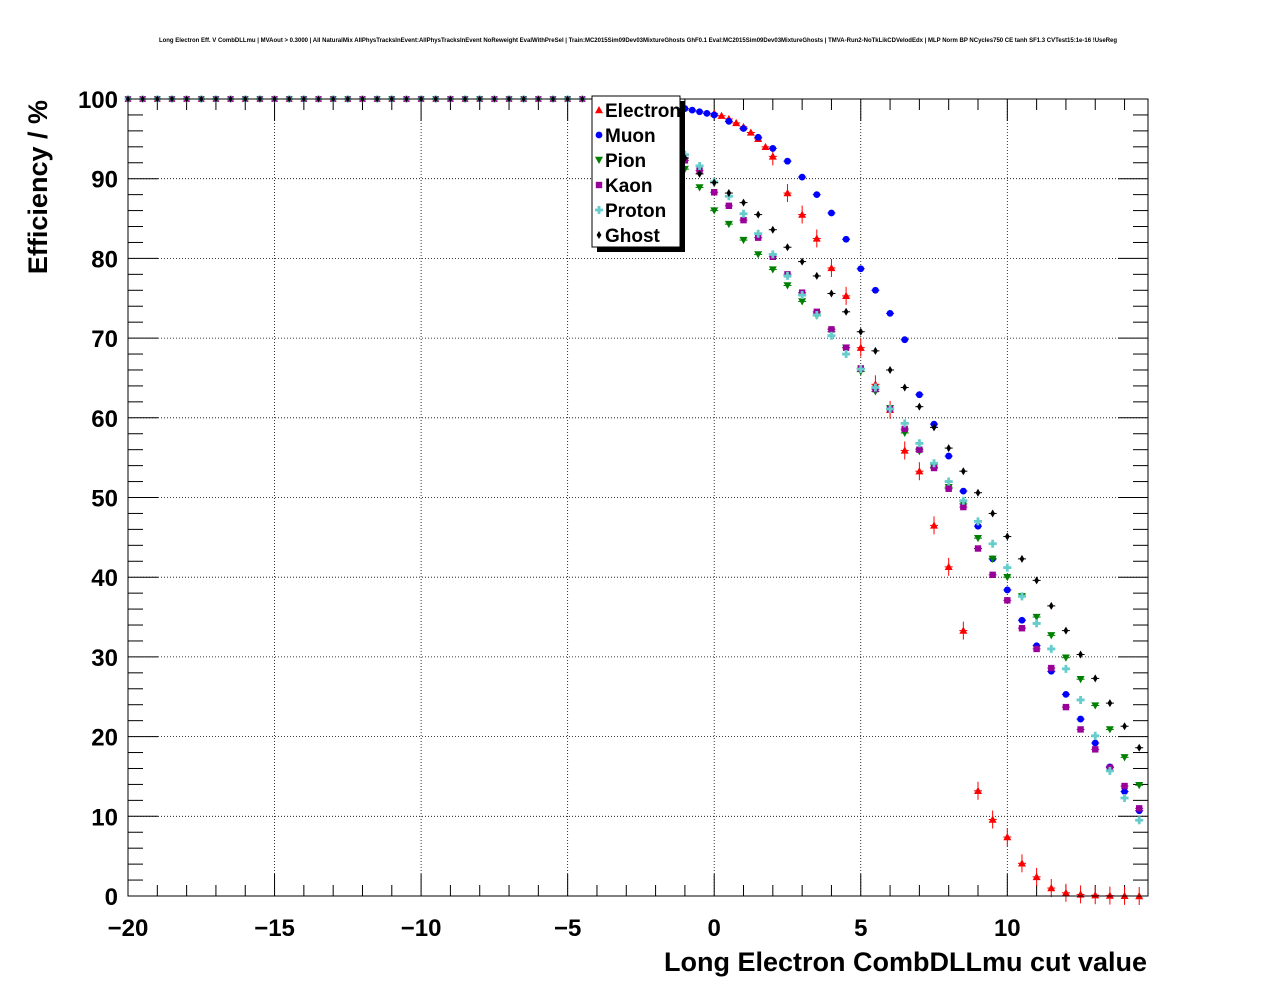 The image size is (1276, 996). I want to click on x-tick-label: −5, so click(567, 928).